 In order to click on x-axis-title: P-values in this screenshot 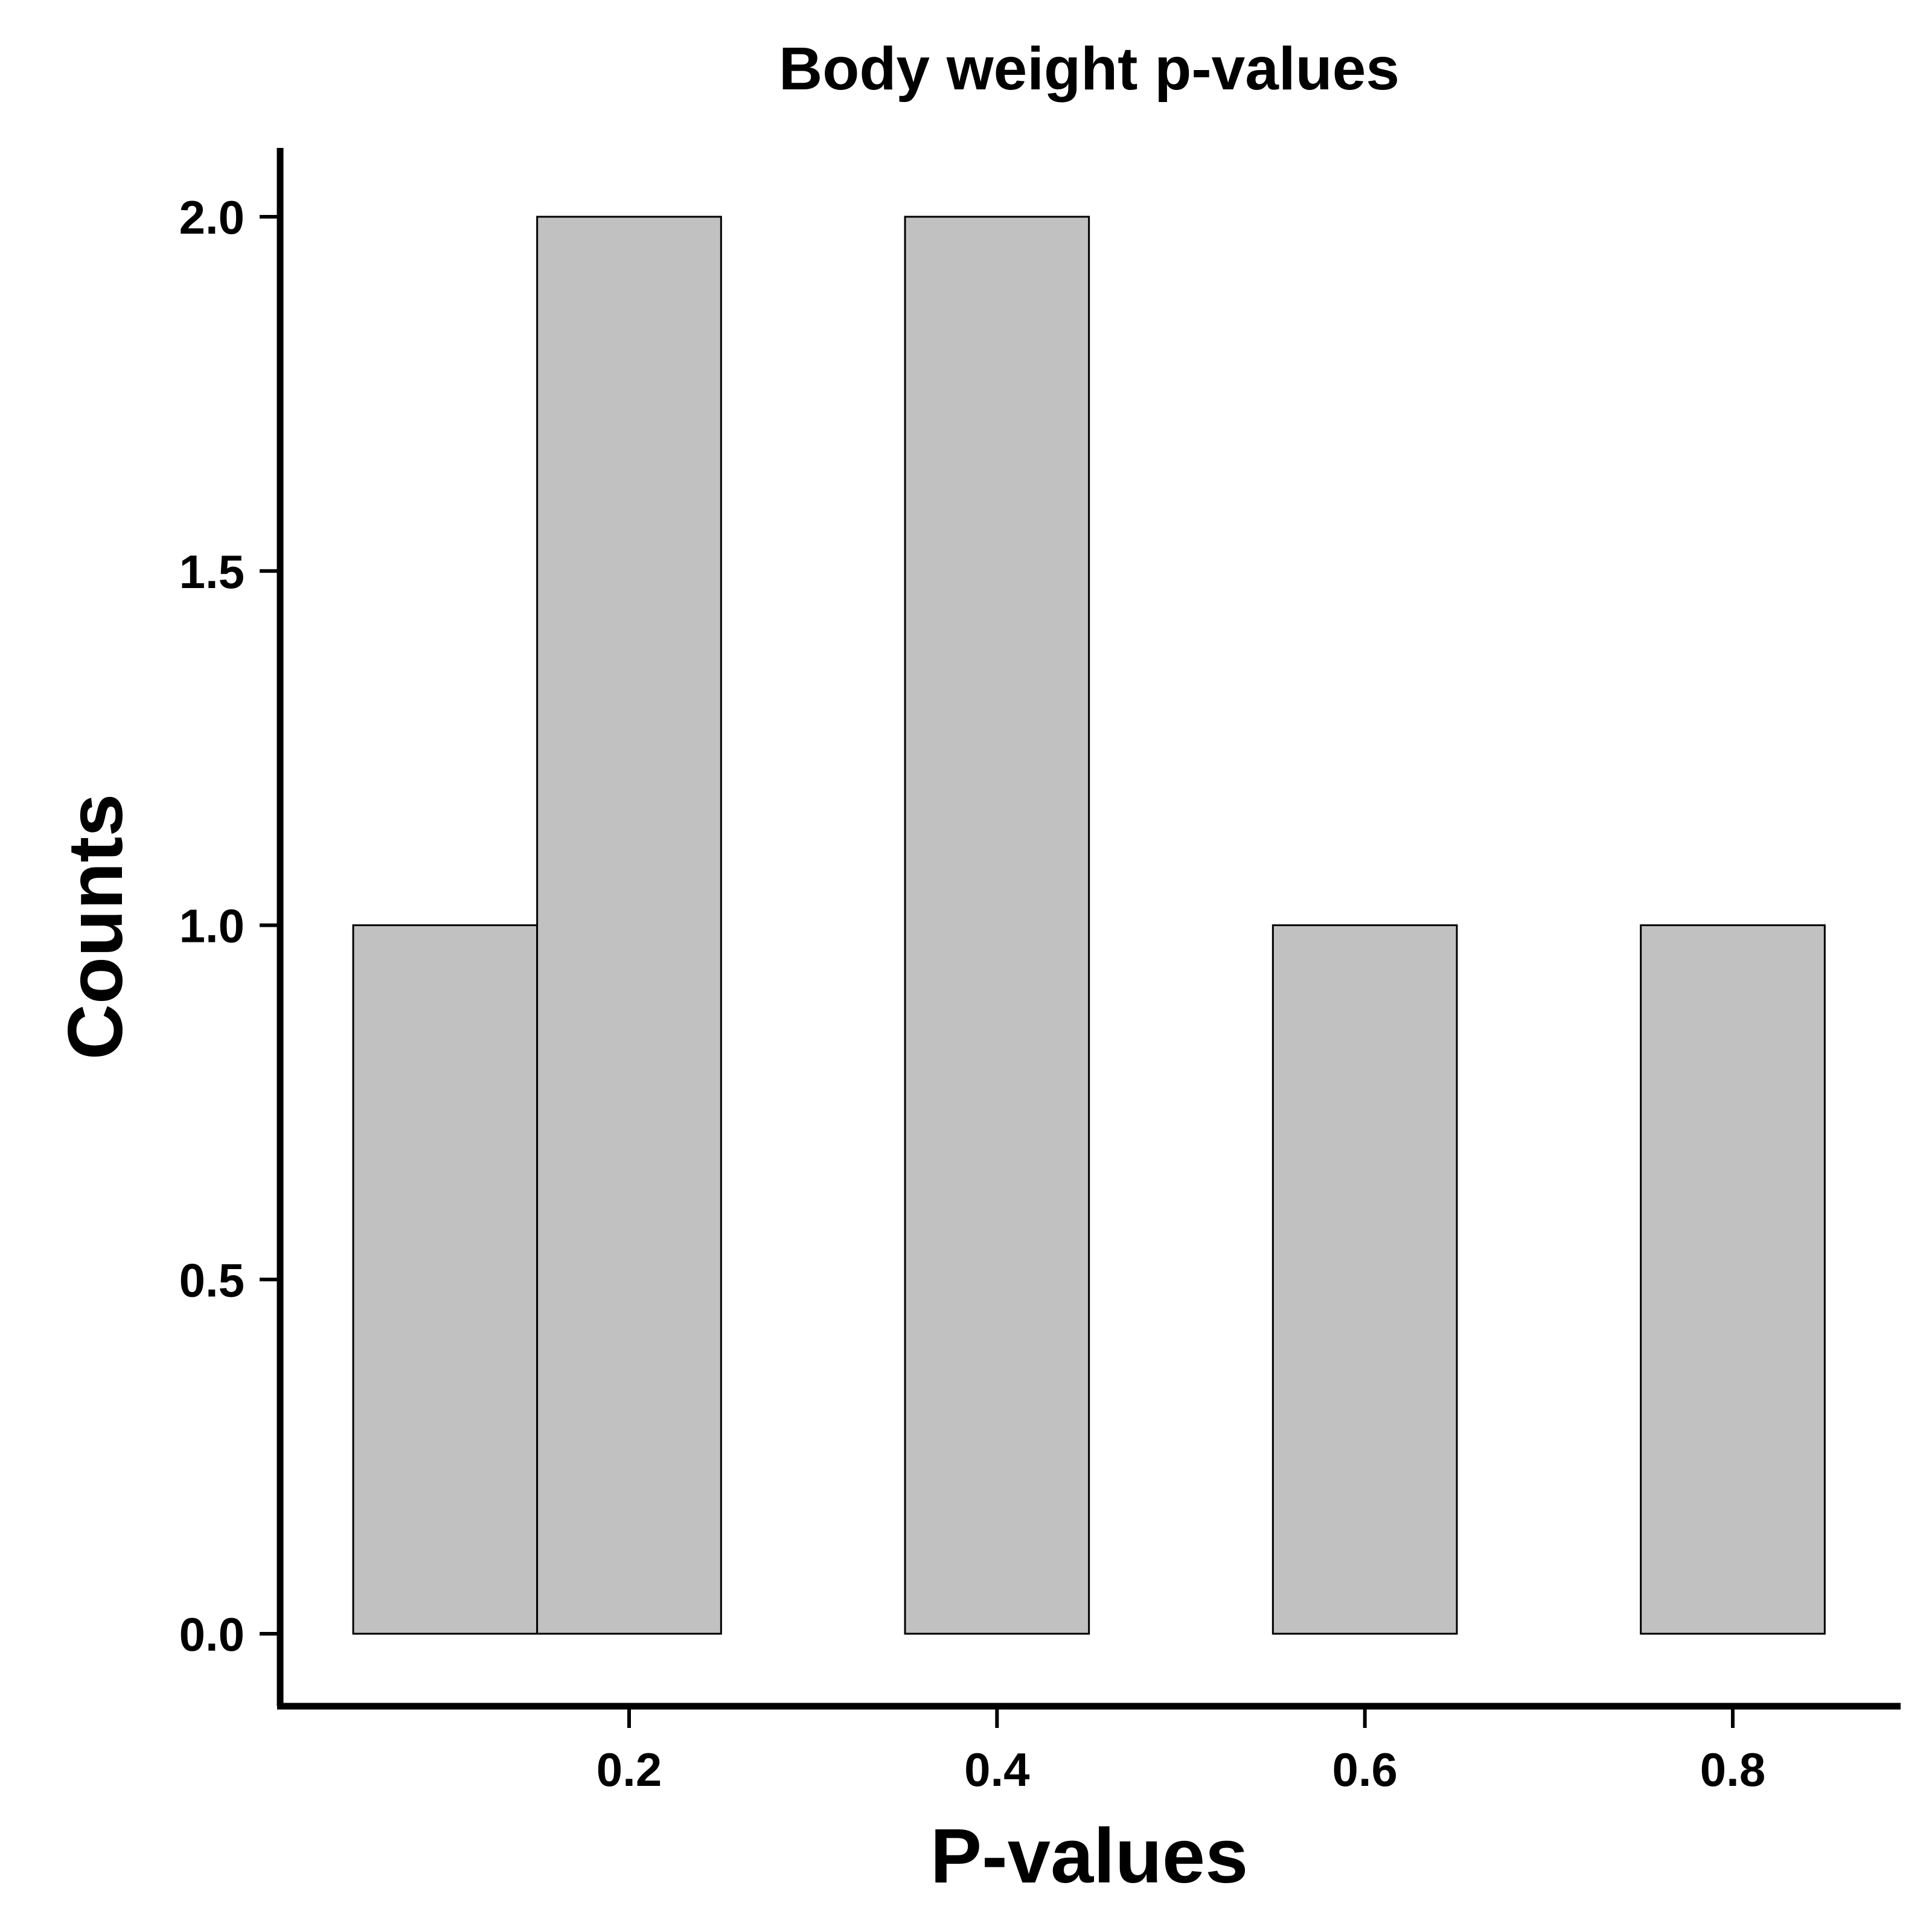, I will do `click(1089, 1856)`.